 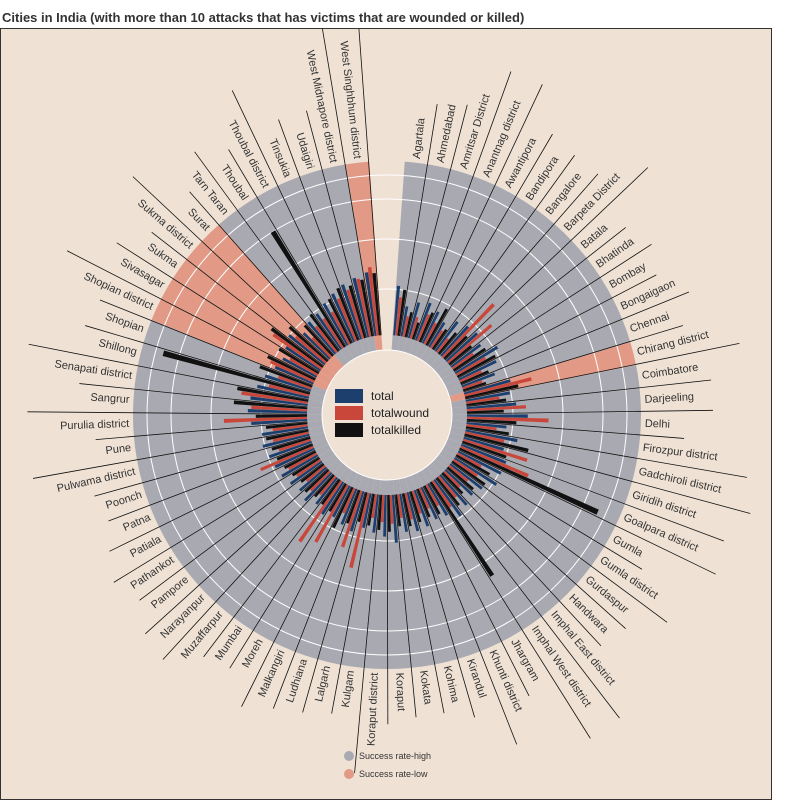 I want to click on bar-totalwound-senapati-district, so click(x=275, y=397).